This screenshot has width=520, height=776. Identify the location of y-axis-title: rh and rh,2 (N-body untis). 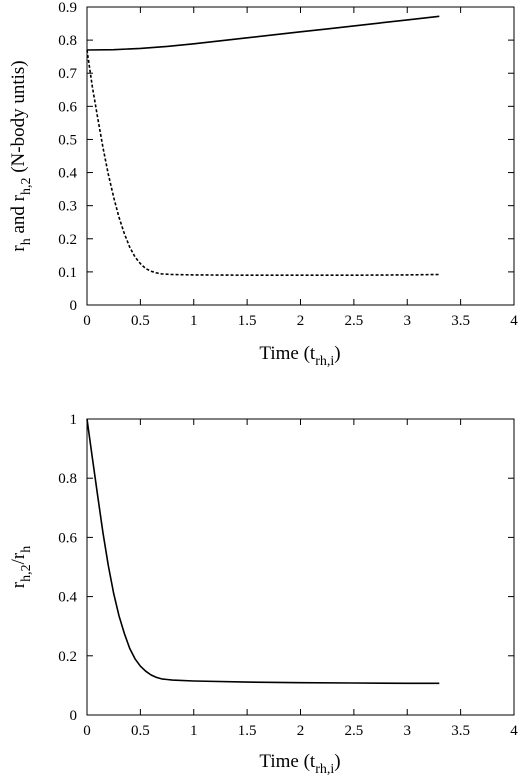
(21, 155).